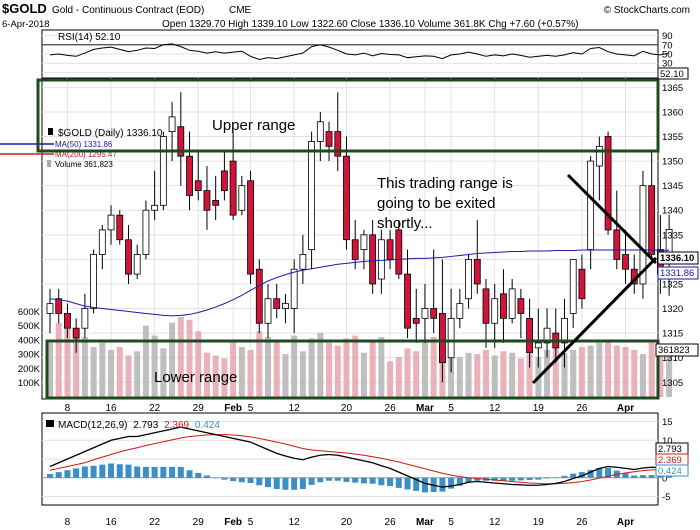 The image size is (700, 530). I want to click on annotation-note-line2: going to be exited, so click(436, 203).